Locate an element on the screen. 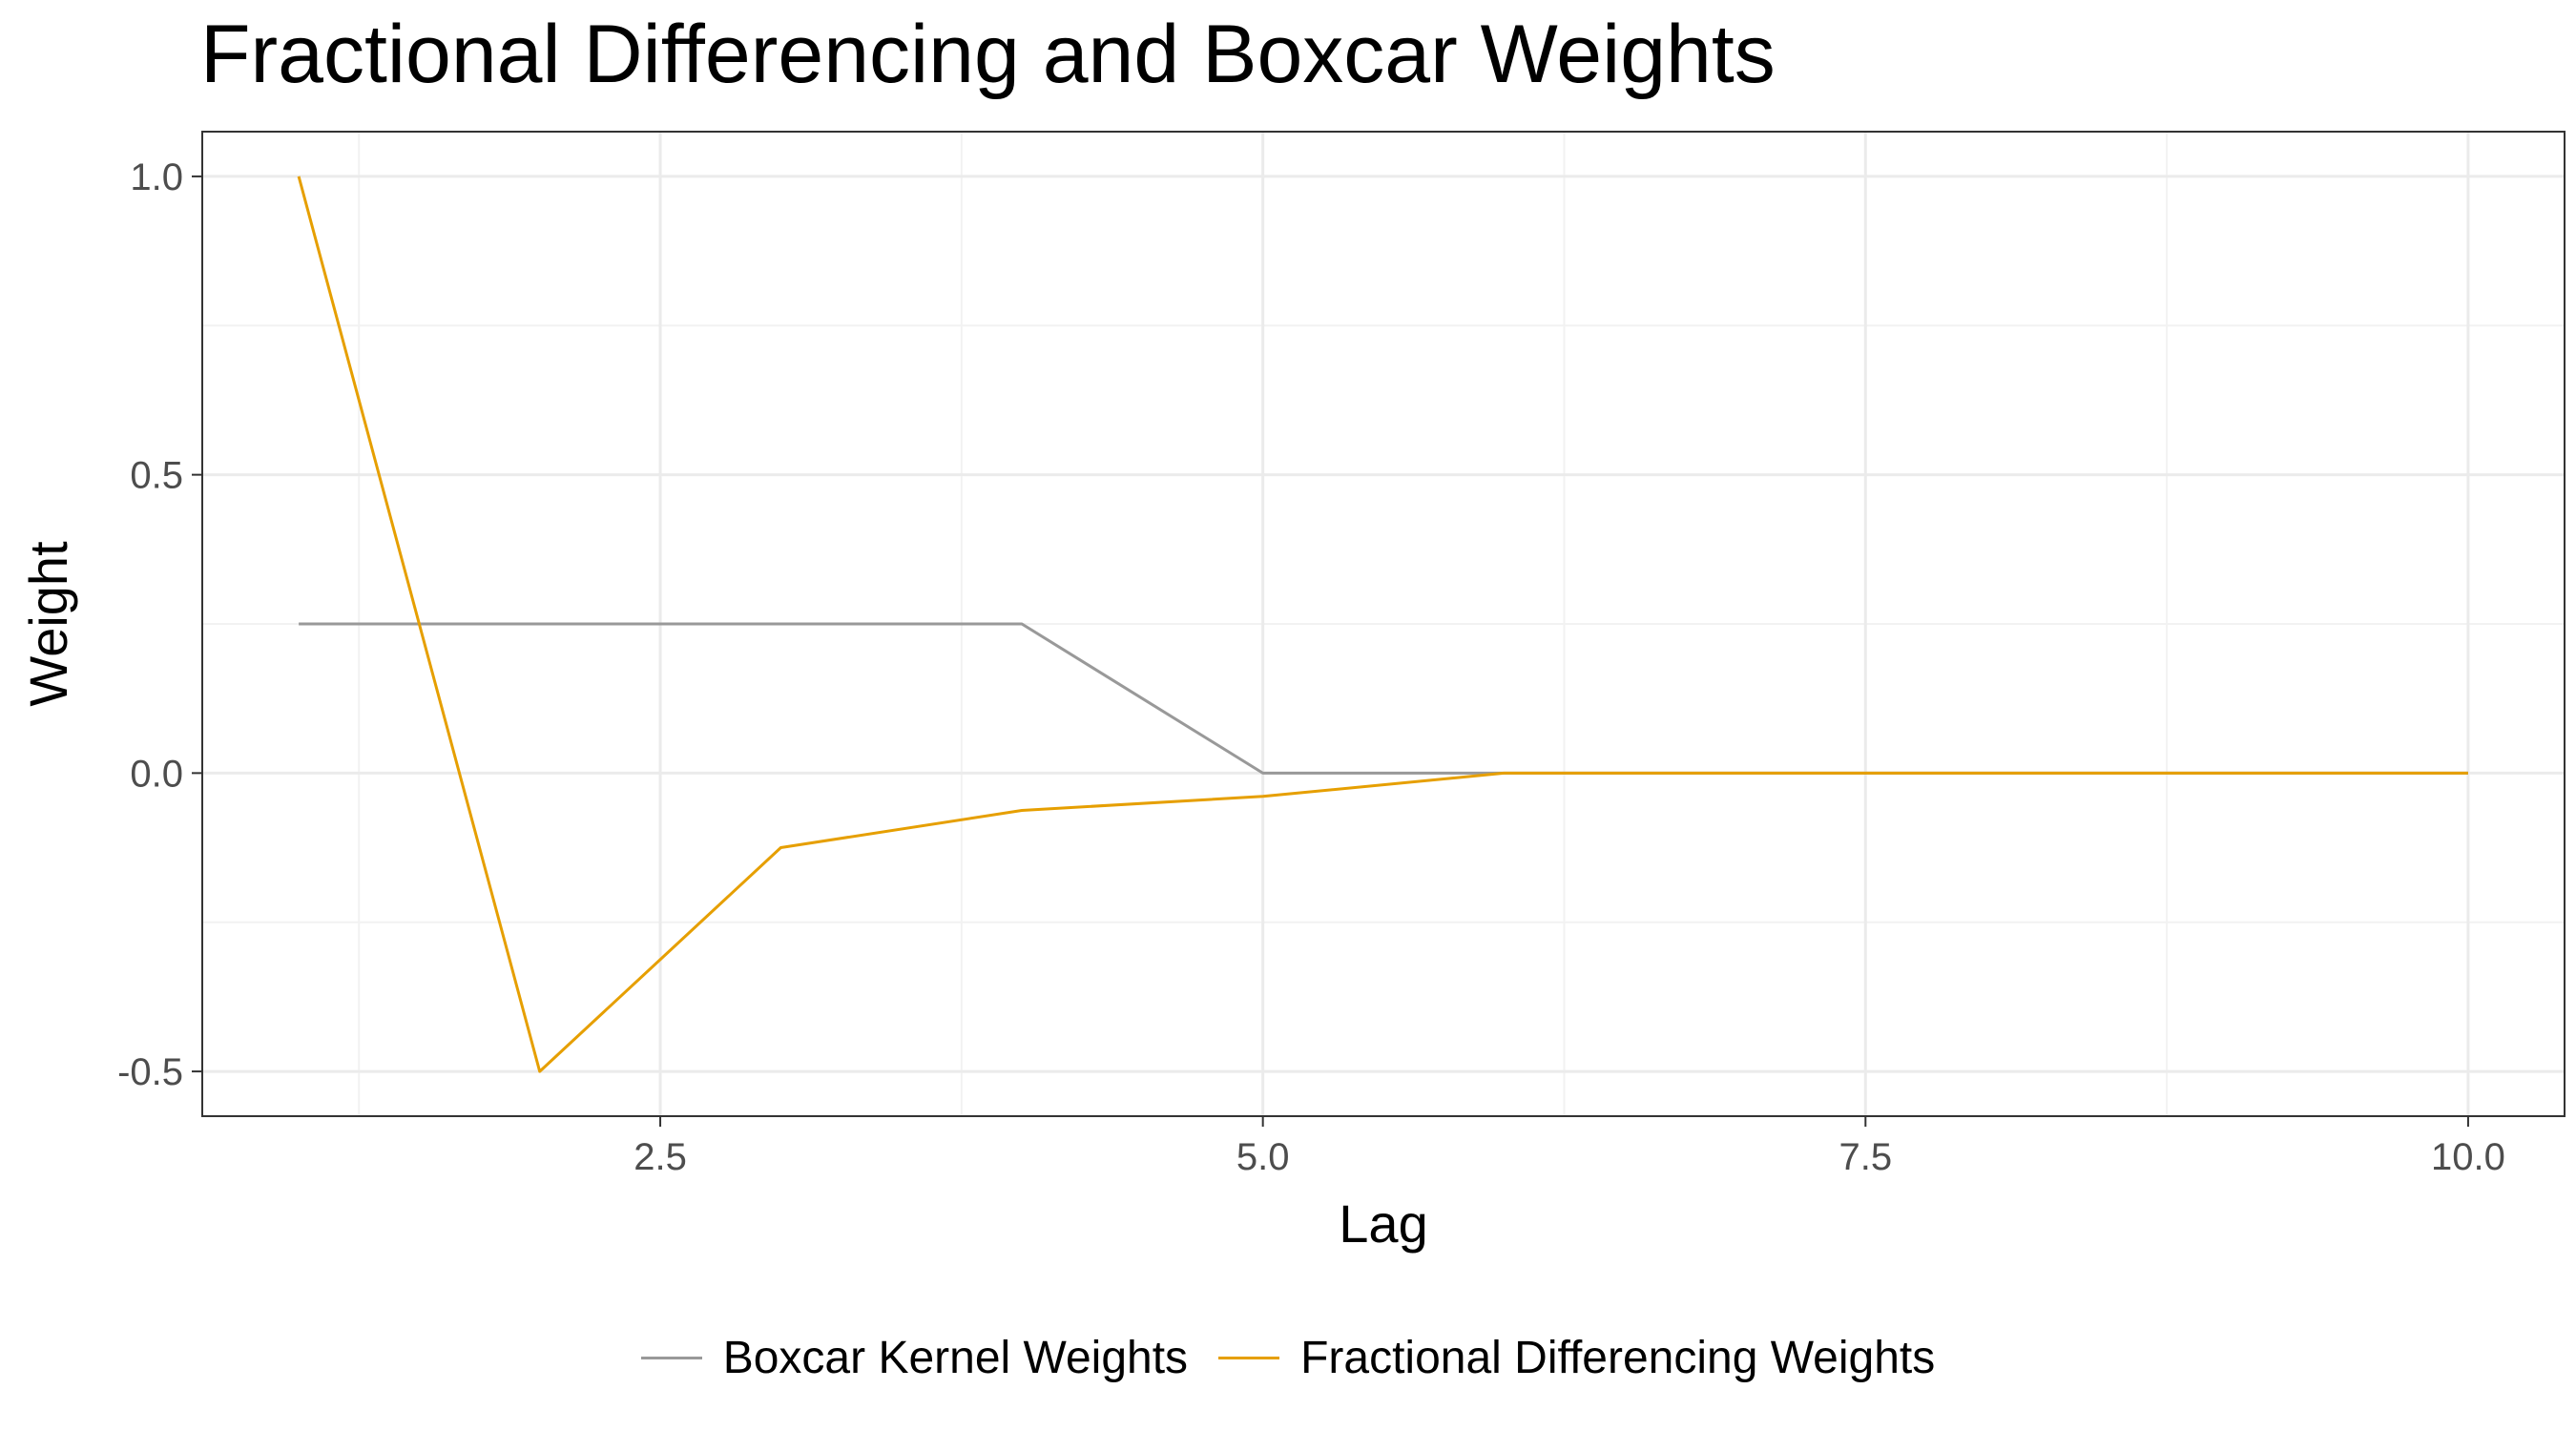 This screenshot has height=1431, width=2576. y-tick-label: 0.5 is located at coordinates (156, 476).